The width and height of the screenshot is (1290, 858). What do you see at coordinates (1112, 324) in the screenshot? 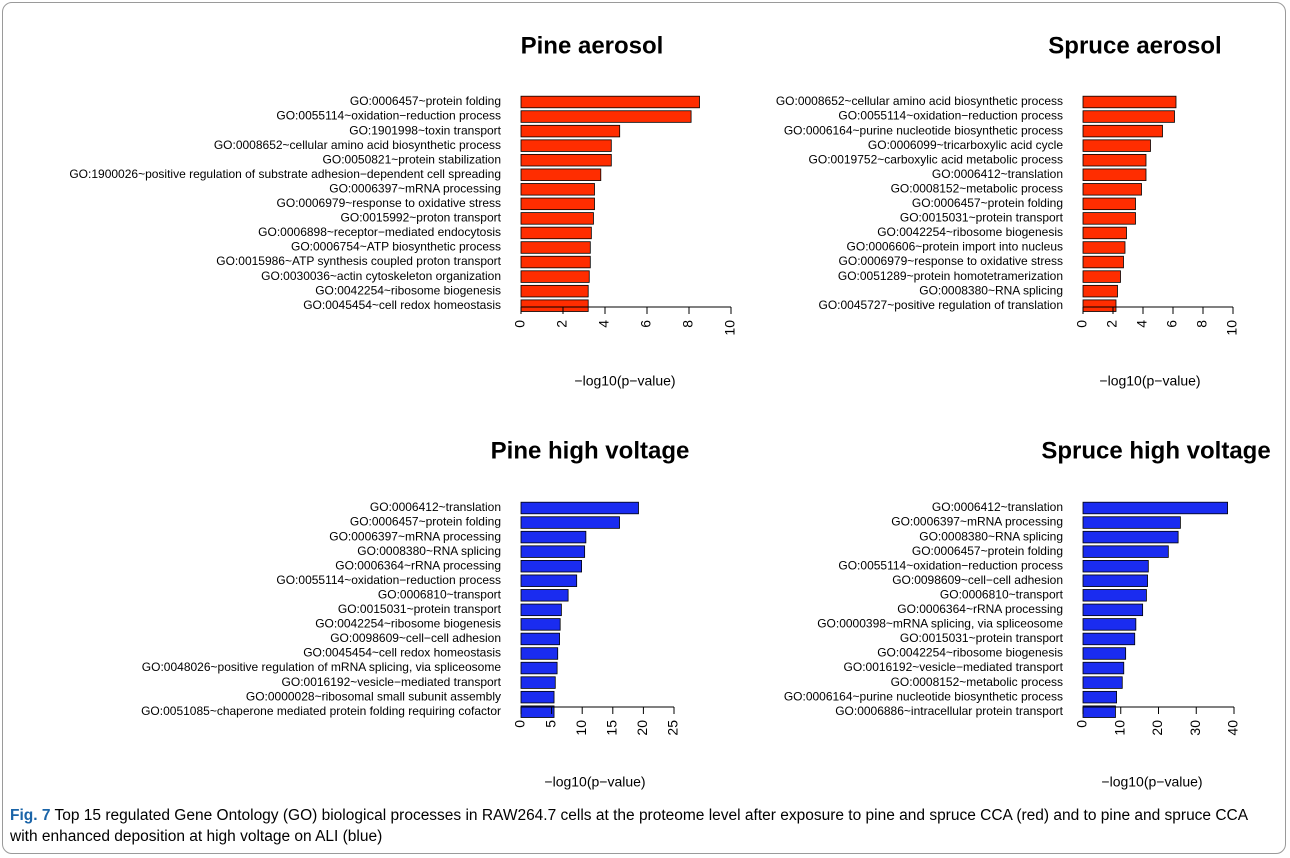
I see `x-tick-label: 2` at bounding box center [1112, 324].